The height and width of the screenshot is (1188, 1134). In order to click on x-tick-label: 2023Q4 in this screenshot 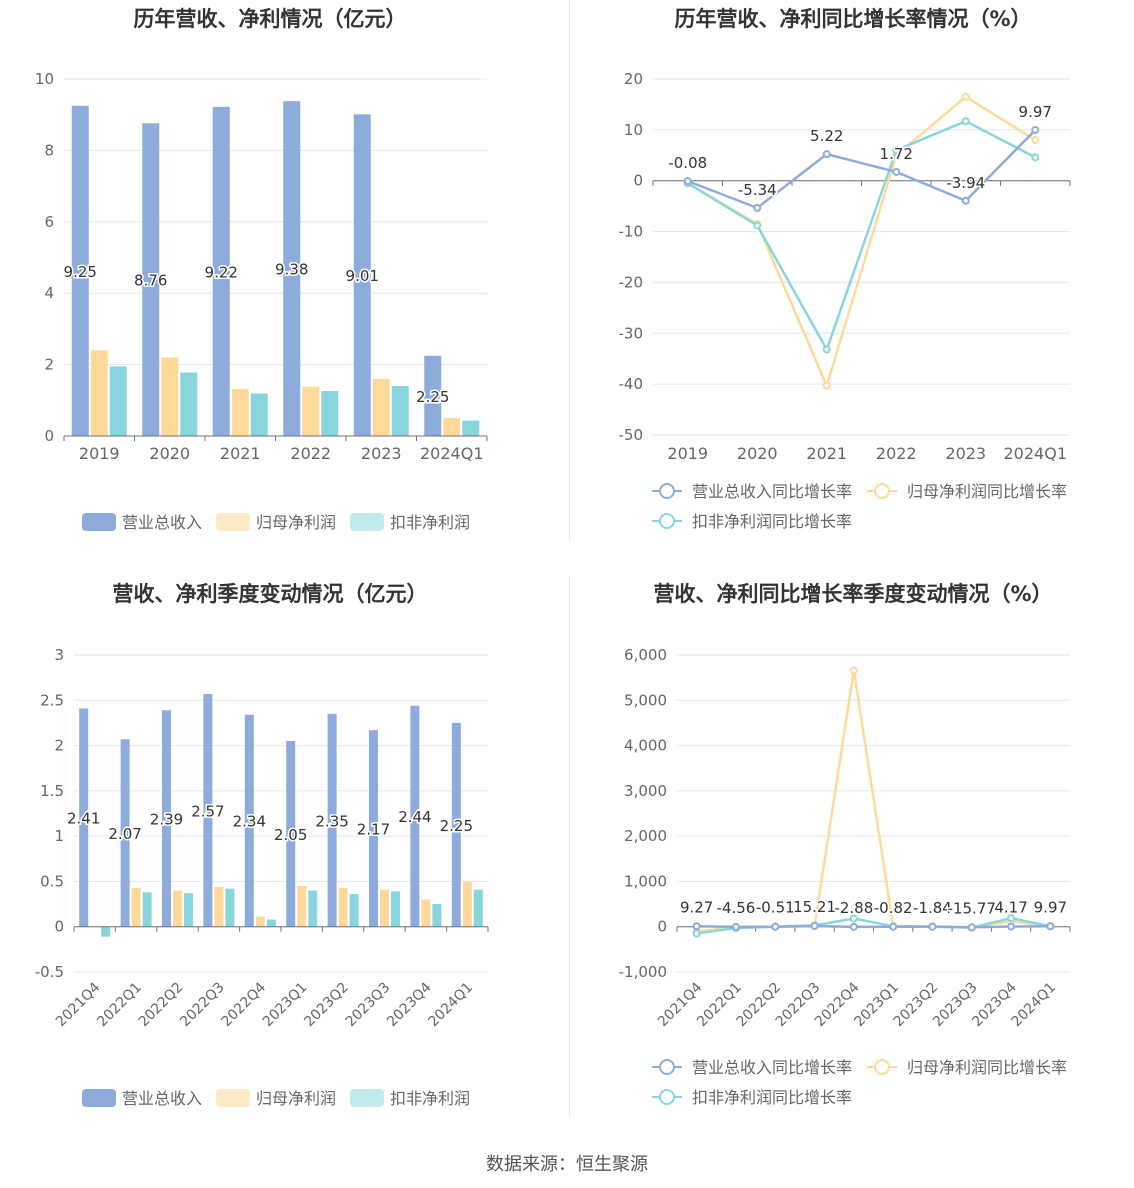, I will do `click(409, 1004)`.